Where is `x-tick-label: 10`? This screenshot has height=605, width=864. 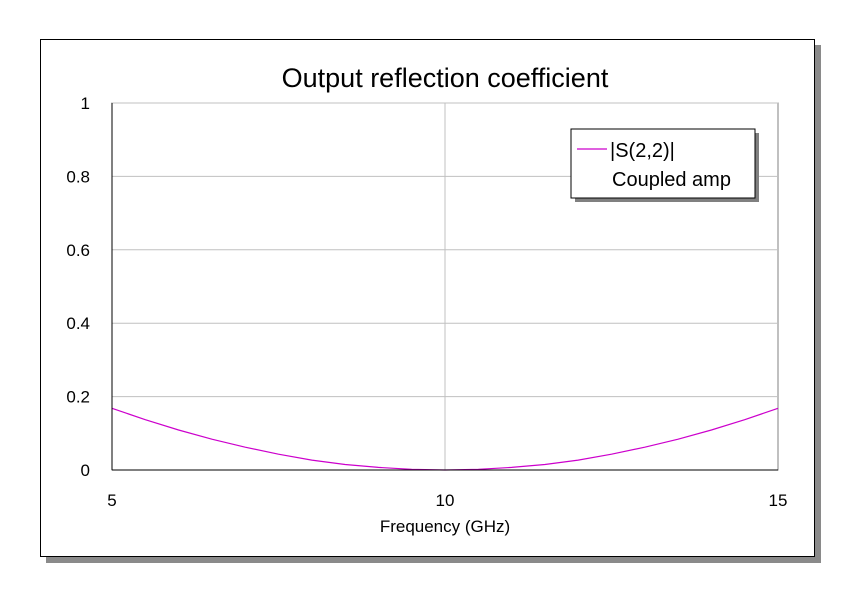 x-tick-label: 10 is located at coordinates (445, 500).